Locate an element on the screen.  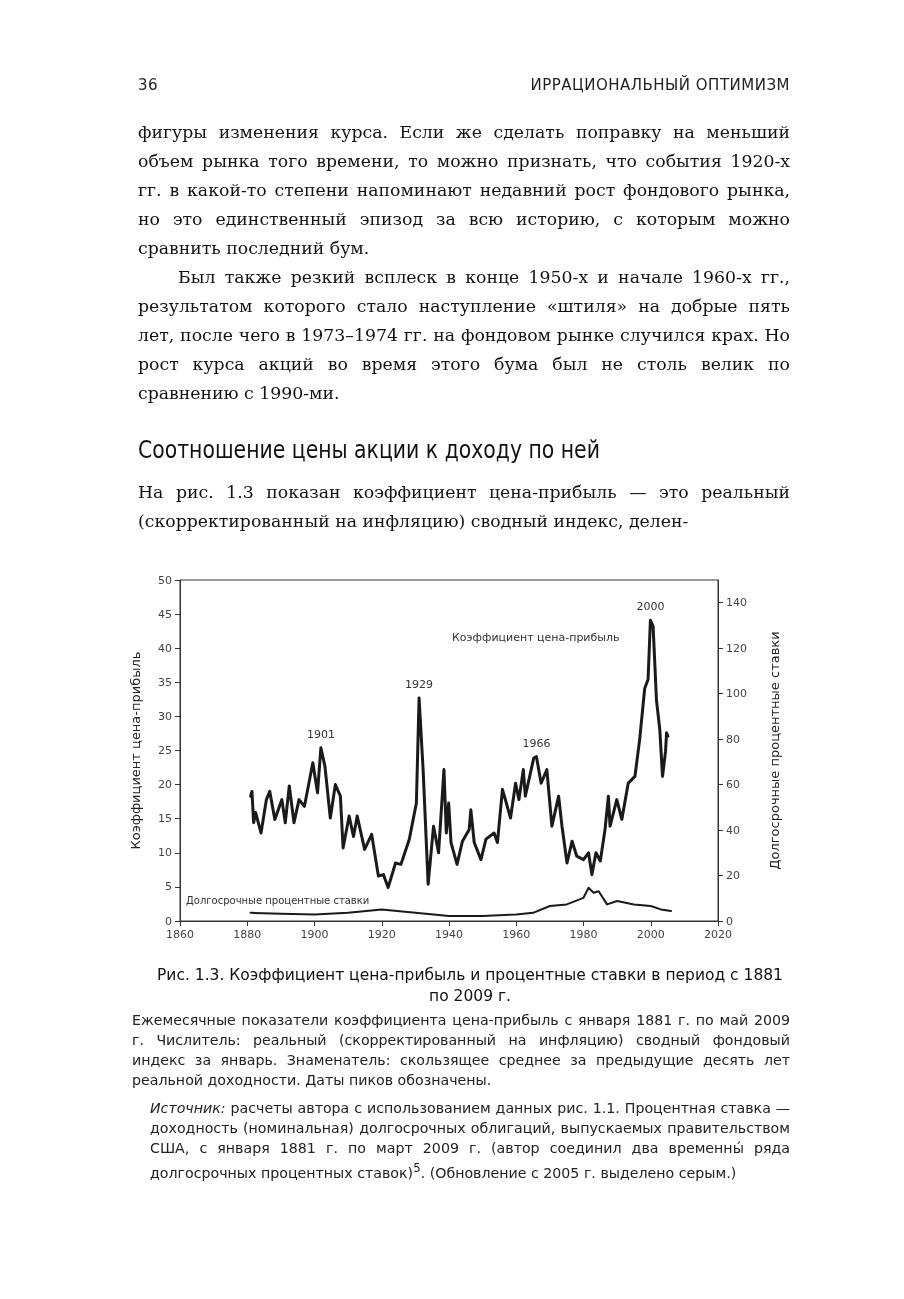
text: Коэффициент цена-прибыль is located at coordinates (536, 637).